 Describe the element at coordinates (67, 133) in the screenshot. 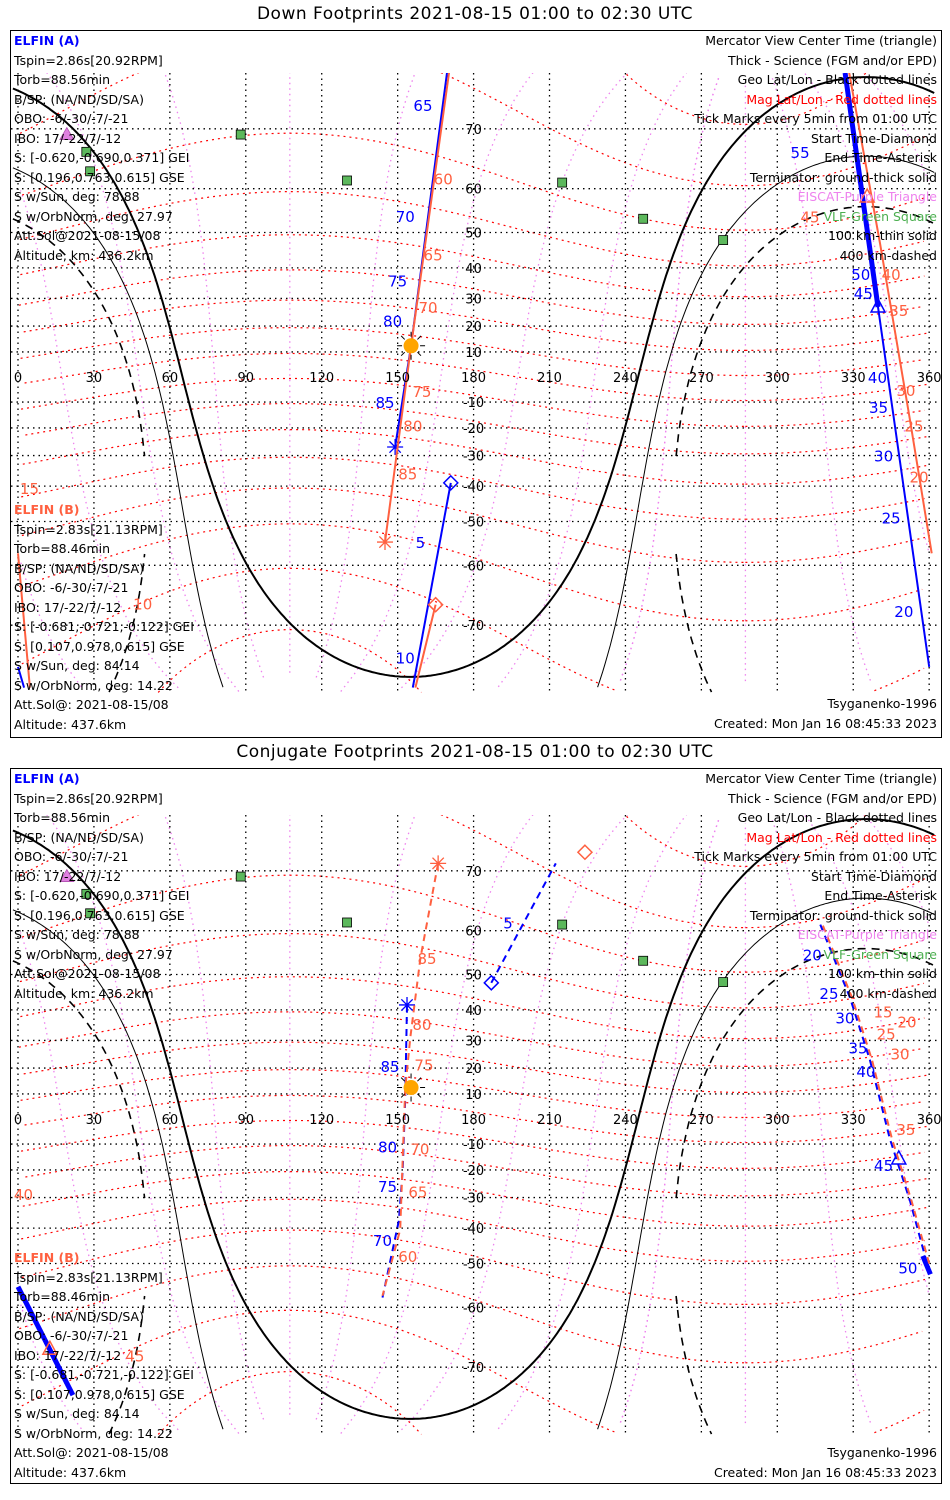

I see `eiscat-station-triangle` at that location.